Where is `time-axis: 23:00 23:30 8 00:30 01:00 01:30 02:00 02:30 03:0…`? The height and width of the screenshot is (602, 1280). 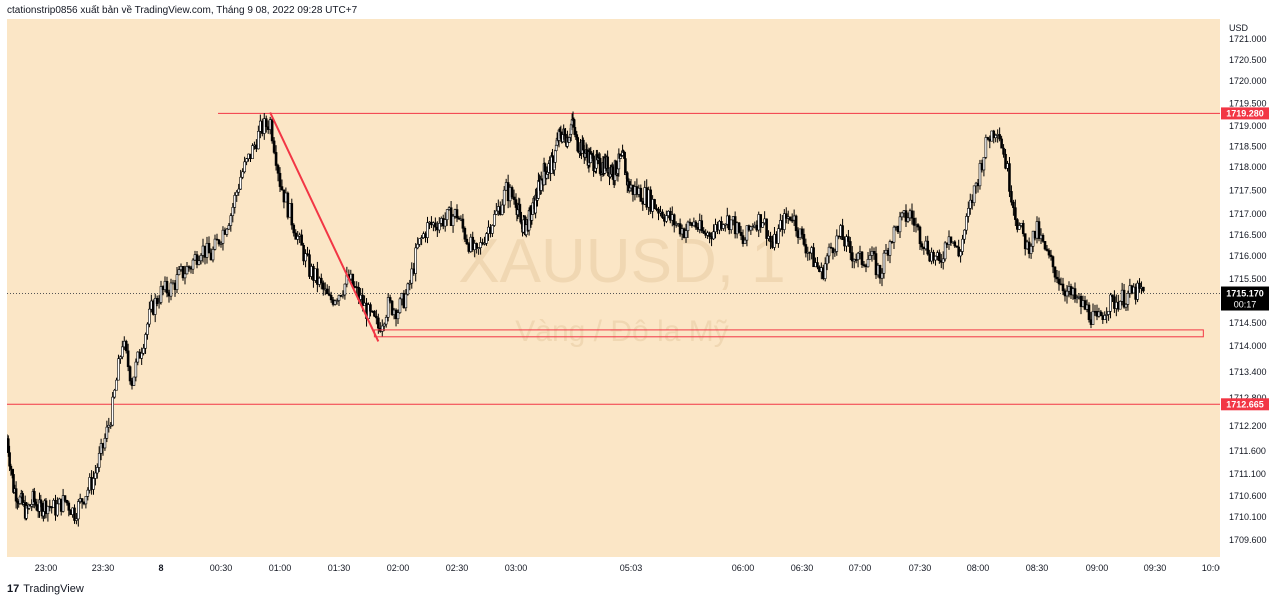 time-axis: 23:00 23:30 8 00:30 01:00 01:30 02:00 02:30 03:0… is located at coordinates (615, 568).